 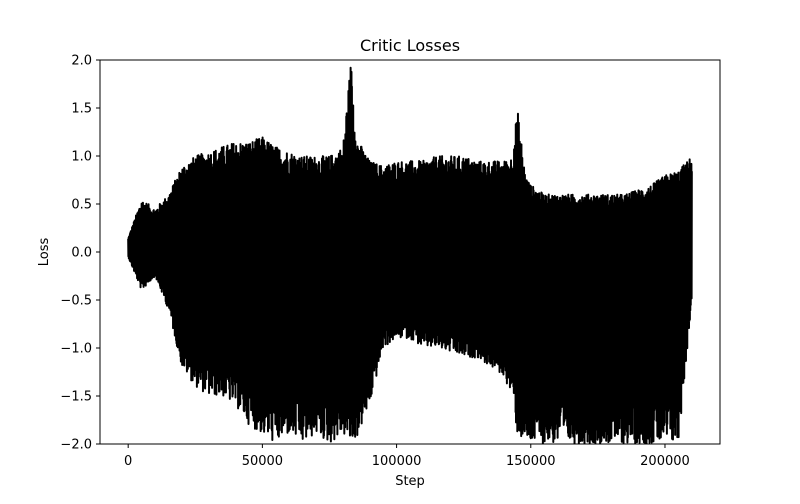 I want to click on x-axis-label: Step, so click(x=410, y=481).